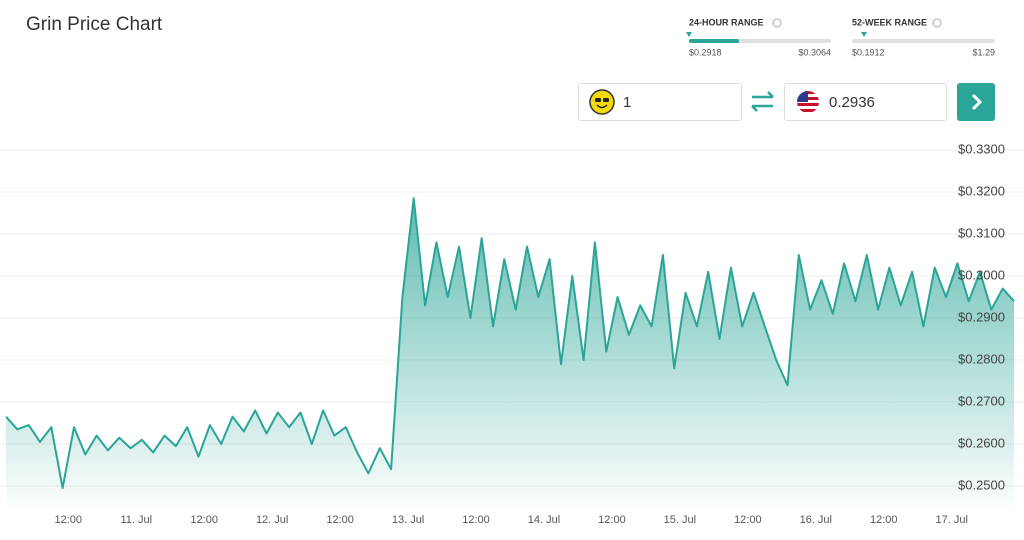 This screenshot has width=1024, height=540. I want to click on chart-title: Grin Price Chart, so click(94, 24).